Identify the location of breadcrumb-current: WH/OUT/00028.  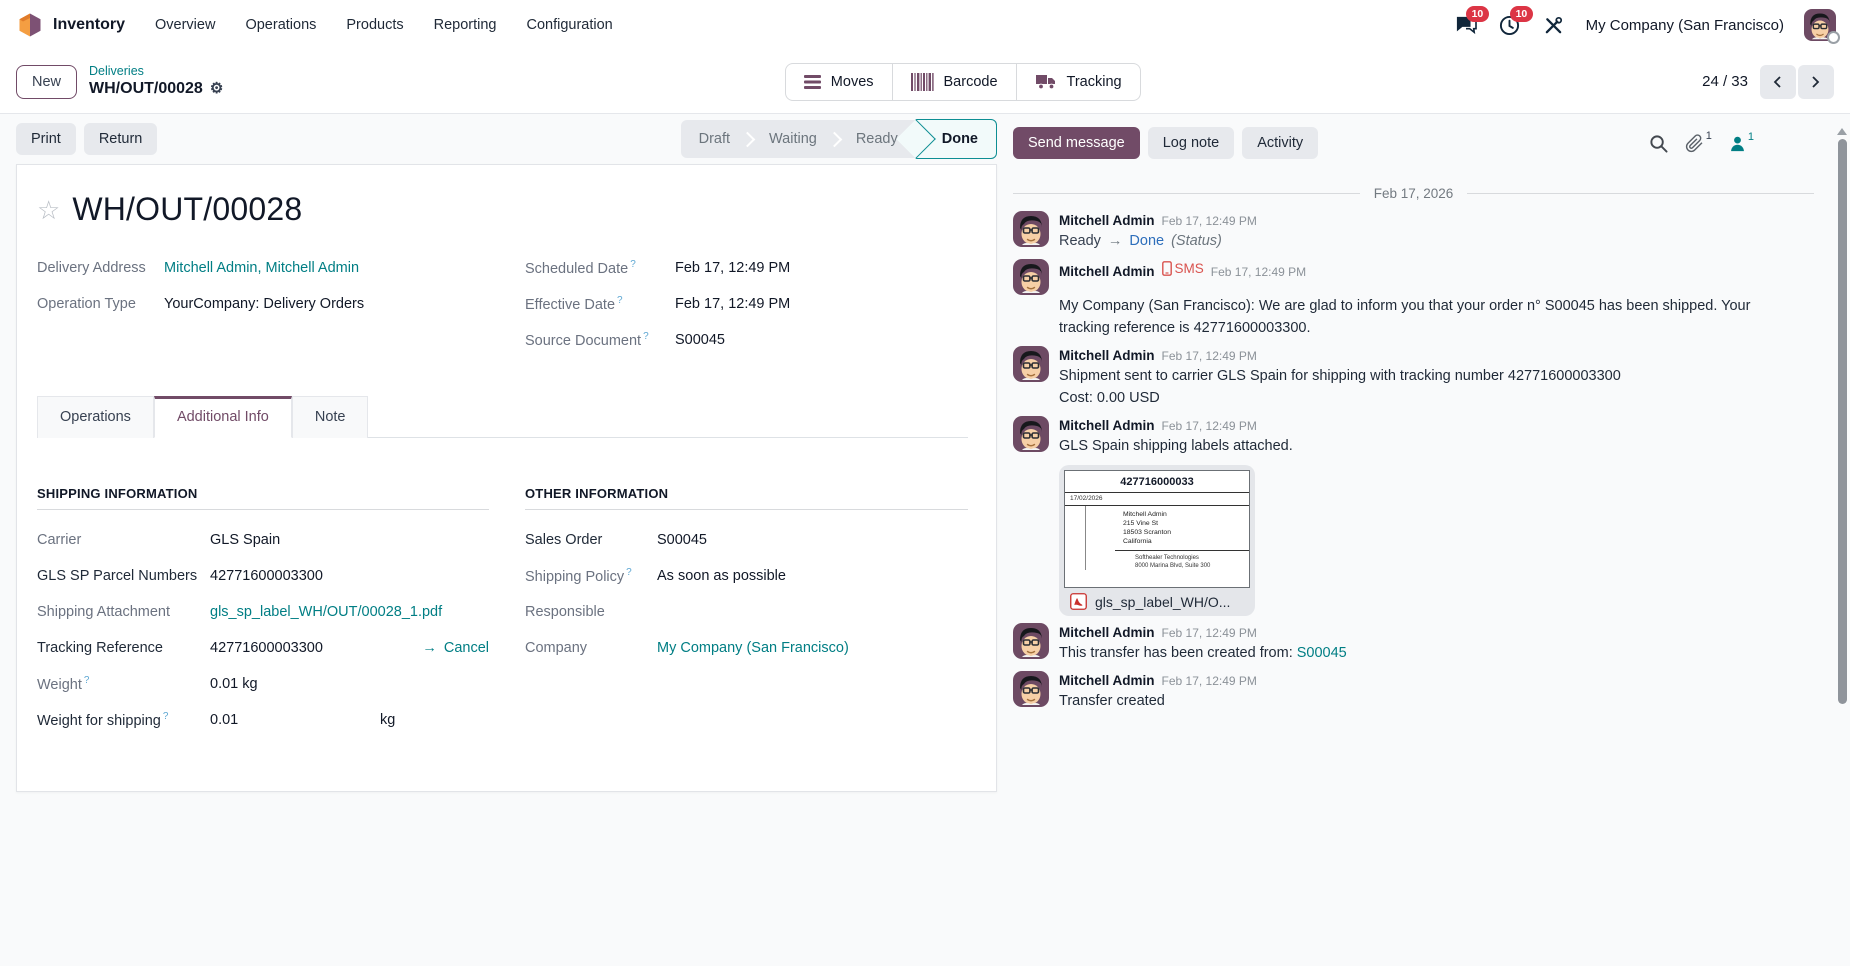
(146, 89).